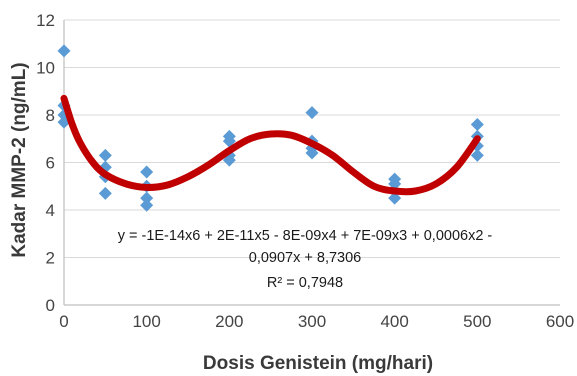  I want to click on x-tick-label: 600, so click(560, 321).